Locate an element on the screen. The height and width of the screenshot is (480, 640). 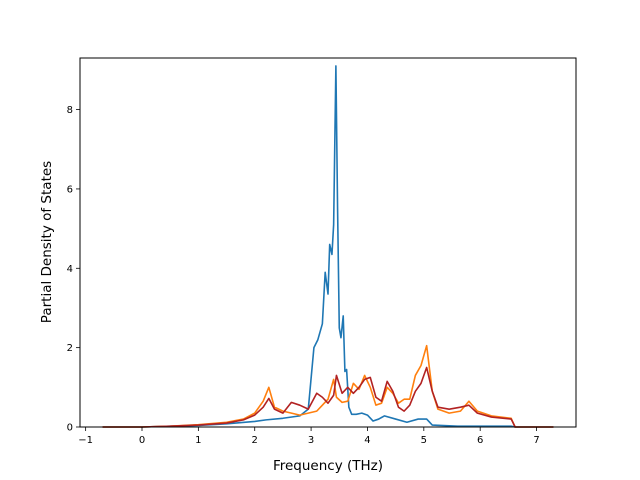
x-ticks: −1 0 1 2 3 4 5 6 7 is located at coordinates (309, 436).